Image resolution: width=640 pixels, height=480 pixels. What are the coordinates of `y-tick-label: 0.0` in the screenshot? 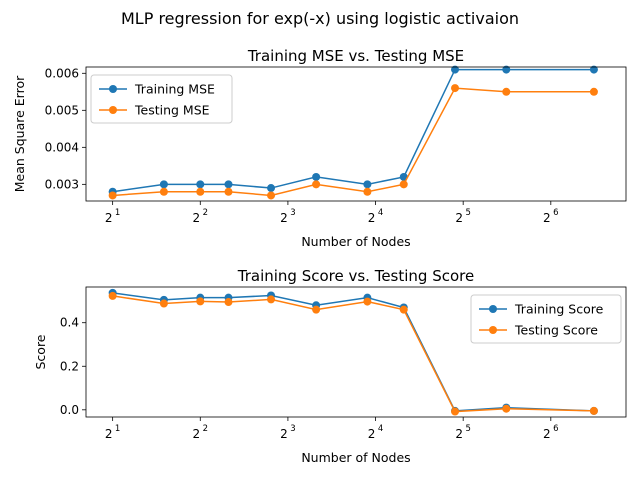 It's located at (69, 410).